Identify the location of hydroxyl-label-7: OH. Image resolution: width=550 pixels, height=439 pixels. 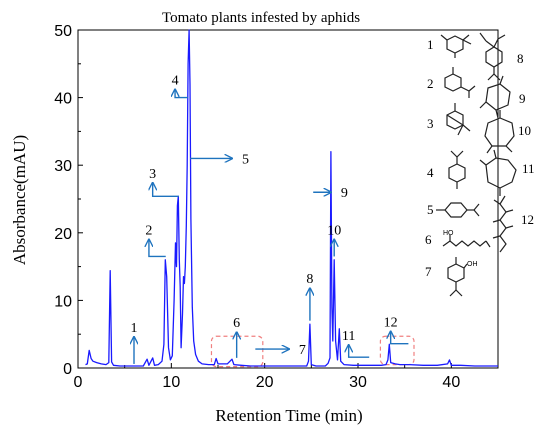
(472, 264).